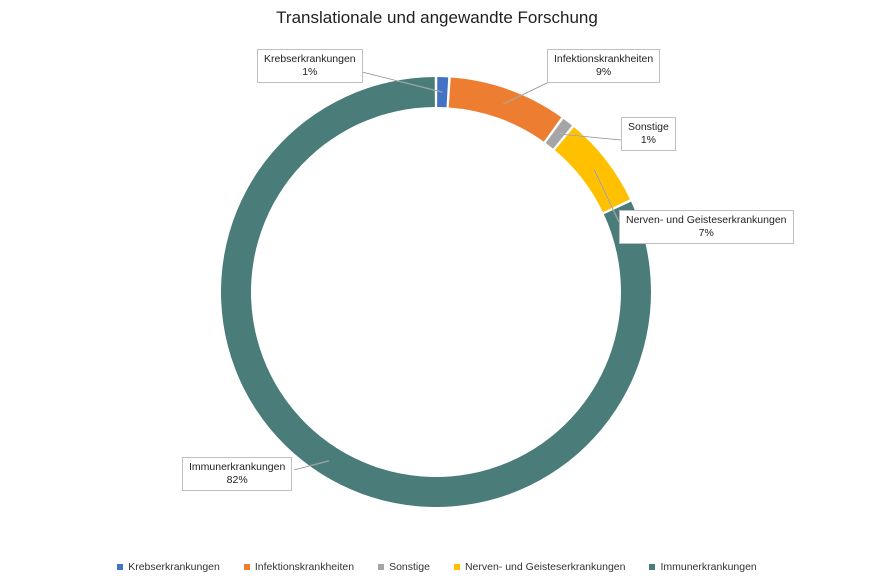 The width and height of the screenshot is (874, 587). I want to click on legend-item-immunerkrankungen: Immunerkrankungen, so click(703, 567).